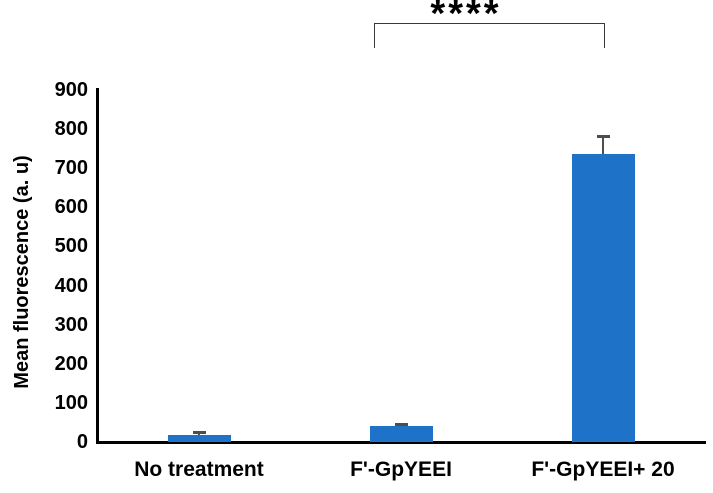  I want to click on x-category-label-1: No treatment, so click(199, 469).